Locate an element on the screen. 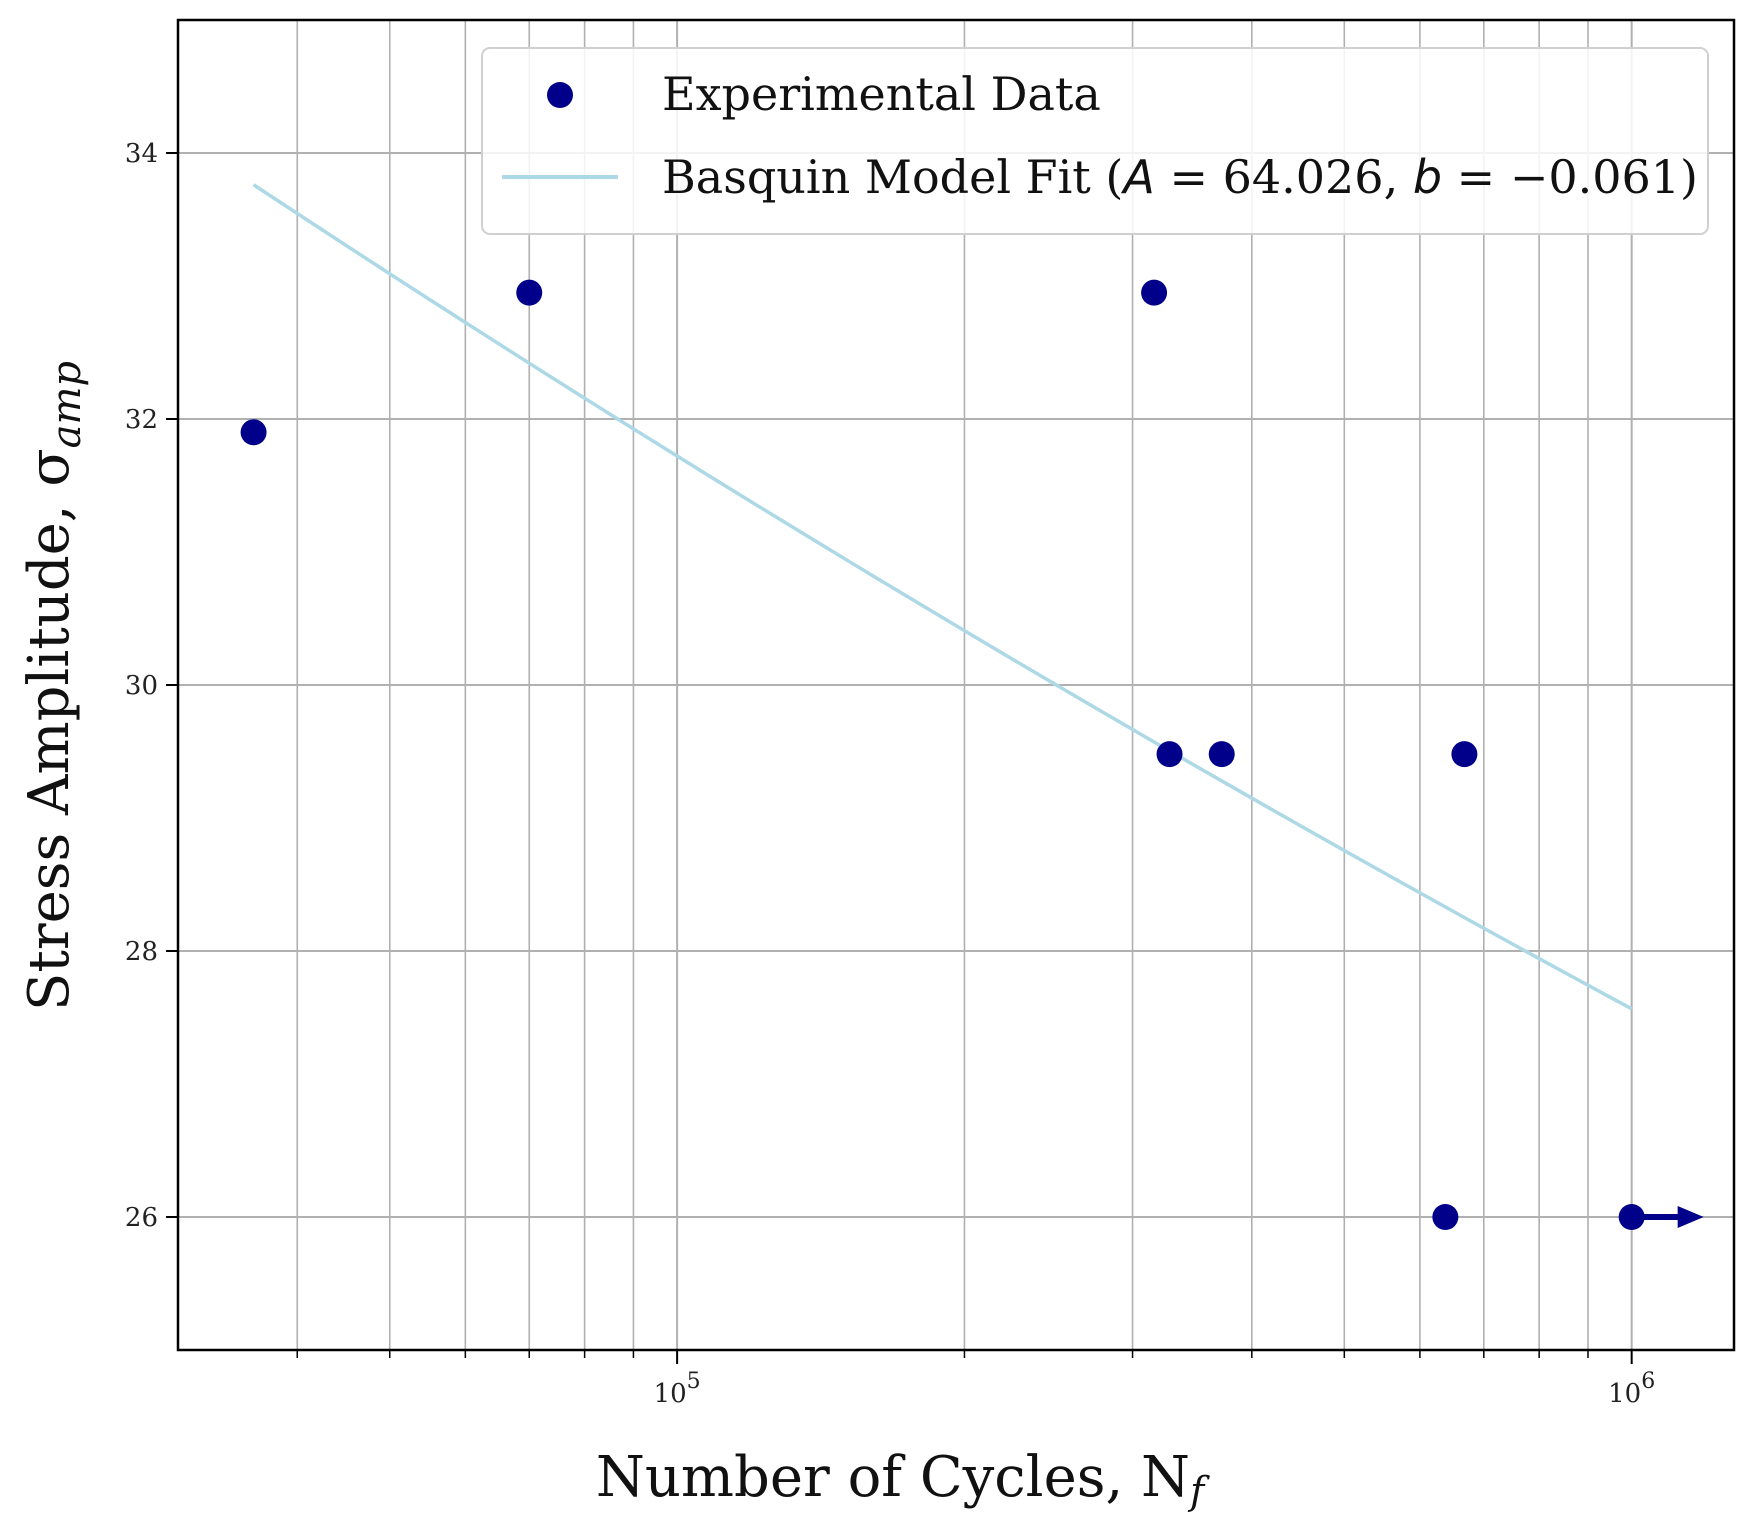 Image resolution: width=1755 pixels, height=1522 pixels. y-axis-label: Stress Amplitude, σamp is located at coordinates (53, 686).